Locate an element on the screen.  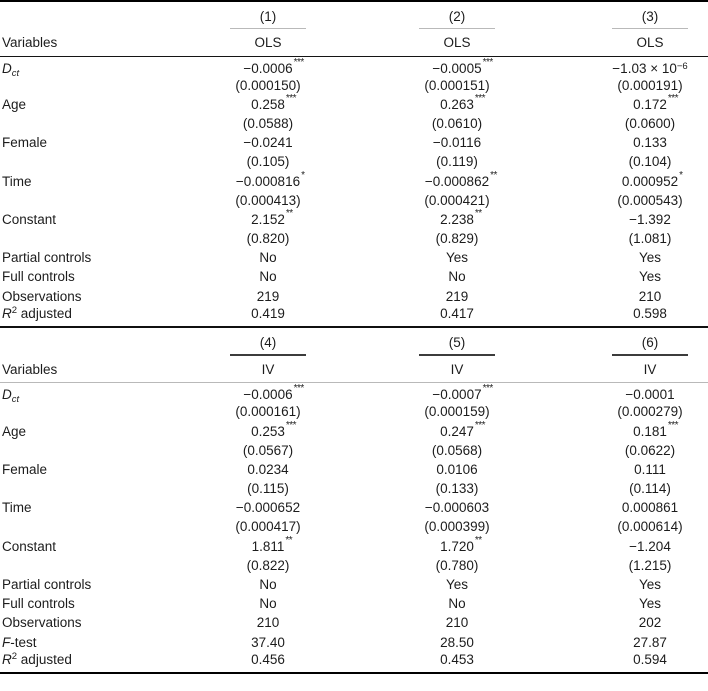
row-label: Full controls is located at coordinates (86, 603).